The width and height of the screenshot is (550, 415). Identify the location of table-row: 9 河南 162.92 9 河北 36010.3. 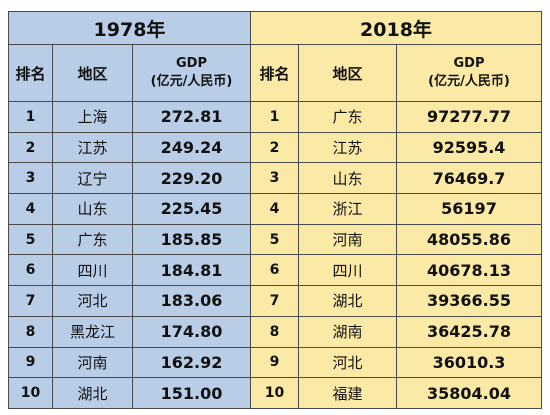
(275, 362).